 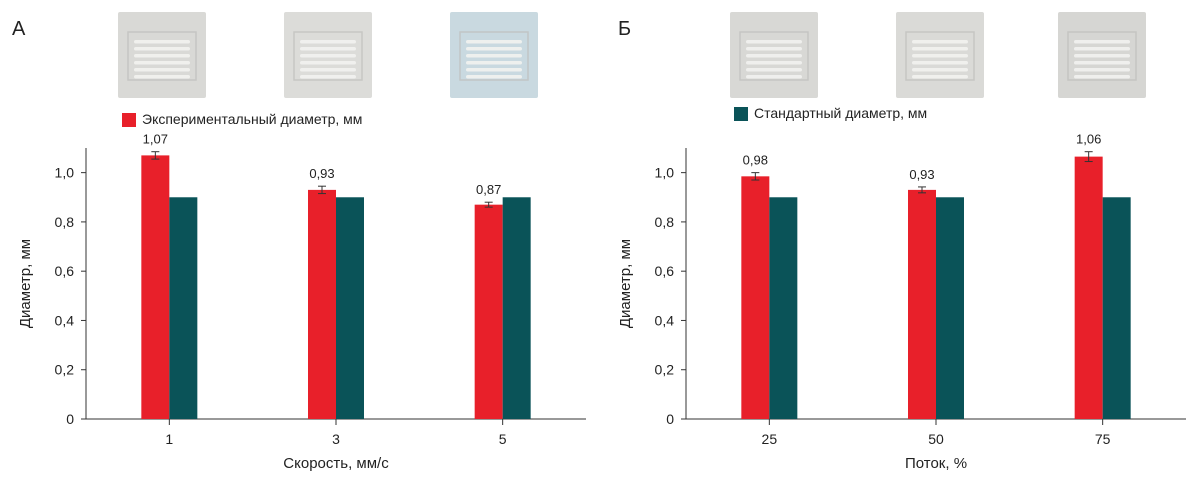 I want to click on chart-b-ytick-label: 0,6, so click(x=665, y=271).